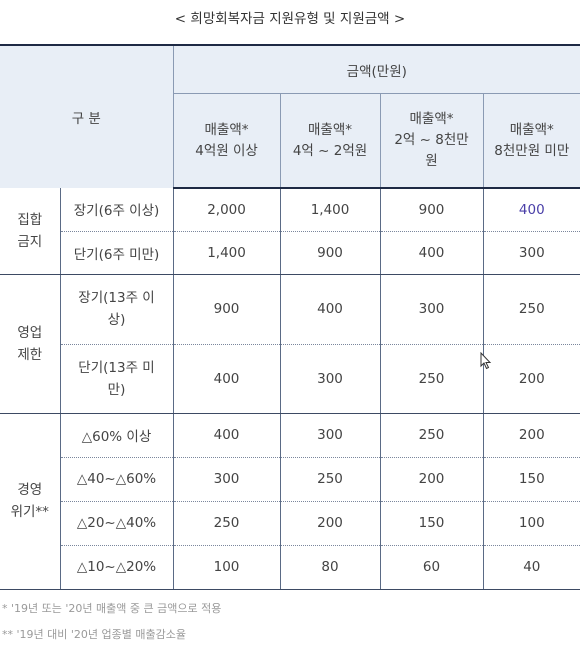  What do you see at coordinates (431, 141) in the screenshot?
I see `header-revenue-col-3: 매출액* 2억 ~ 8천만 원` at bounding box center [431, 141].